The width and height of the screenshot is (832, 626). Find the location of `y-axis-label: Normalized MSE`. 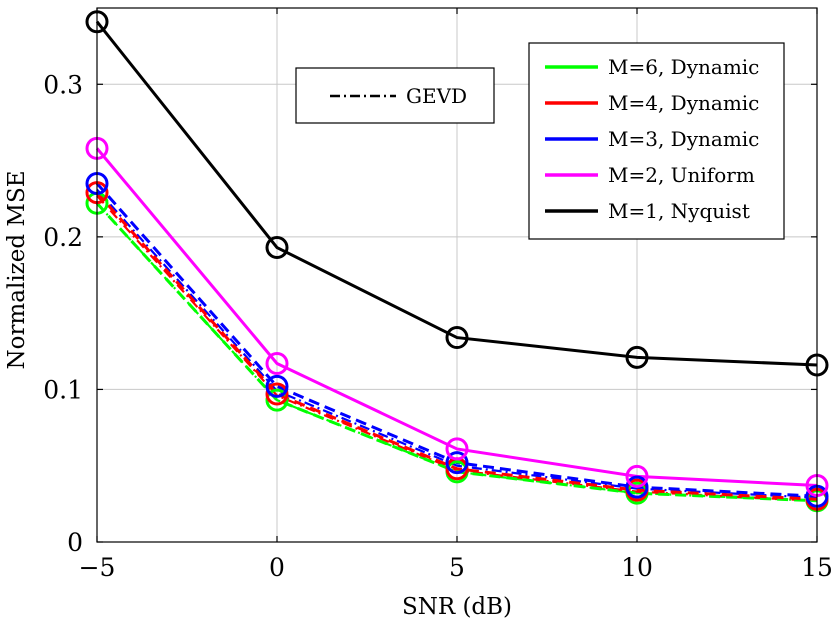

y-axis-label: Normalized MSE is located at coordinates (17, 269).